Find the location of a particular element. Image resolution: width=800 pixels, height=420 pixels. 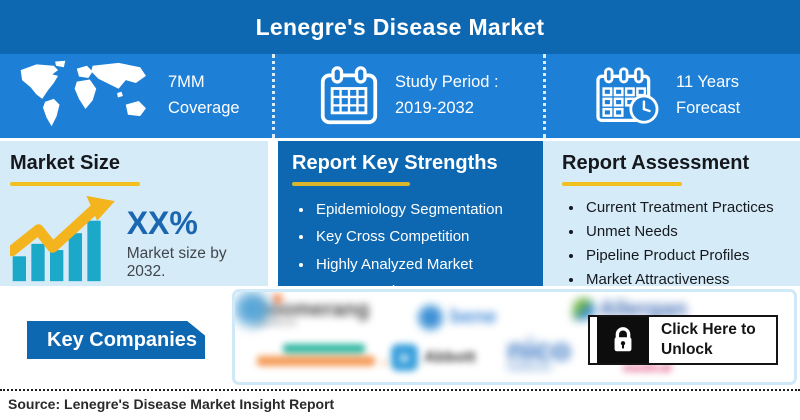

lock-icon-box is located at coordinates (623, 340).